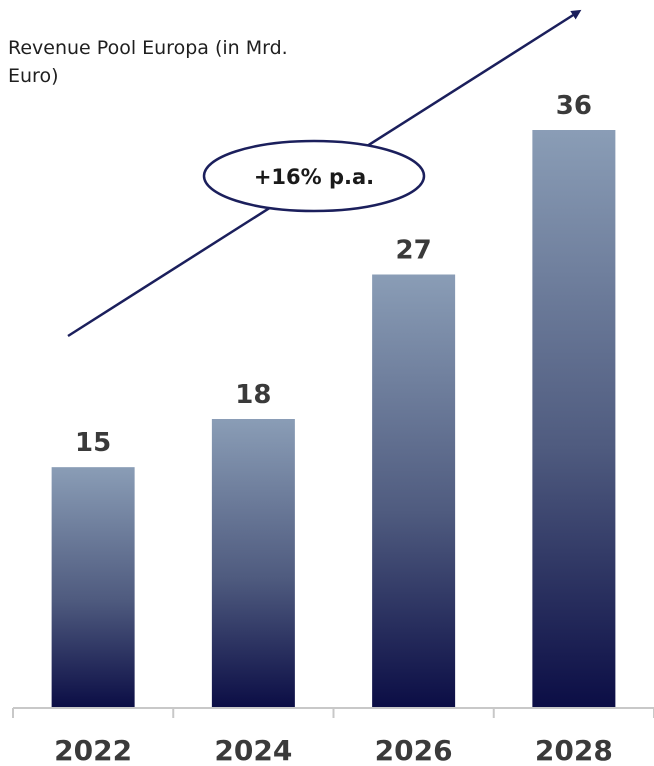  I want to click on value-label-2028: 36, so click(574, 106).